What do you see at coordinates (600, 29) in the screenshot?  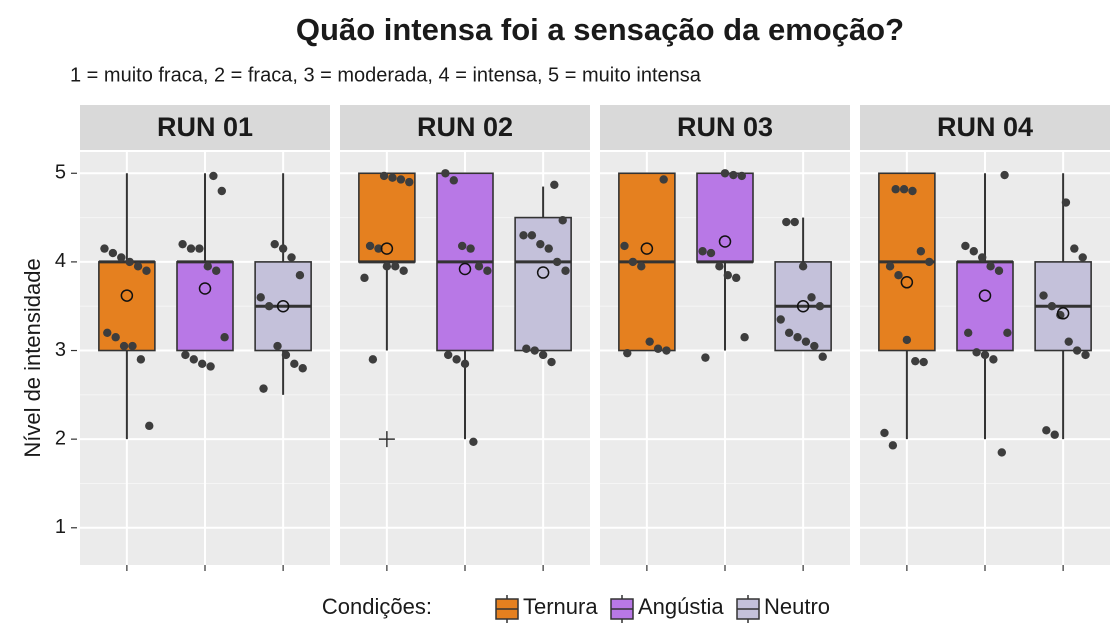 I see `chart-title: Quão intensa foi a sensação da emoção?` at bounding box center [600, 29].